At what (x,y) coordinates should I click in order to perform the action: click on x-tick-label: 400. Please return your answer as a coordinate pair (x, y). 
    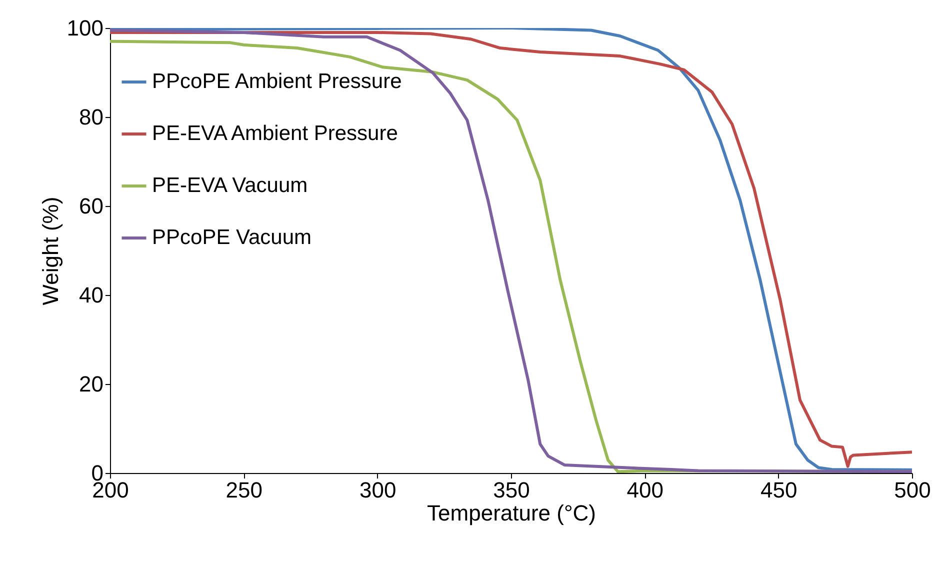
    Looking at the image, I should click on (645, 490).